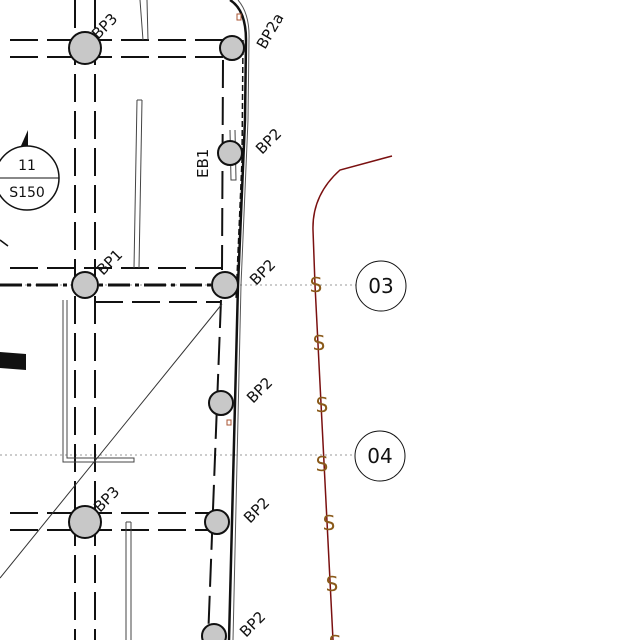  Describe the element at coordinates (230, 153) in the screenshot. I see `pile-bp2-upper` at that location.